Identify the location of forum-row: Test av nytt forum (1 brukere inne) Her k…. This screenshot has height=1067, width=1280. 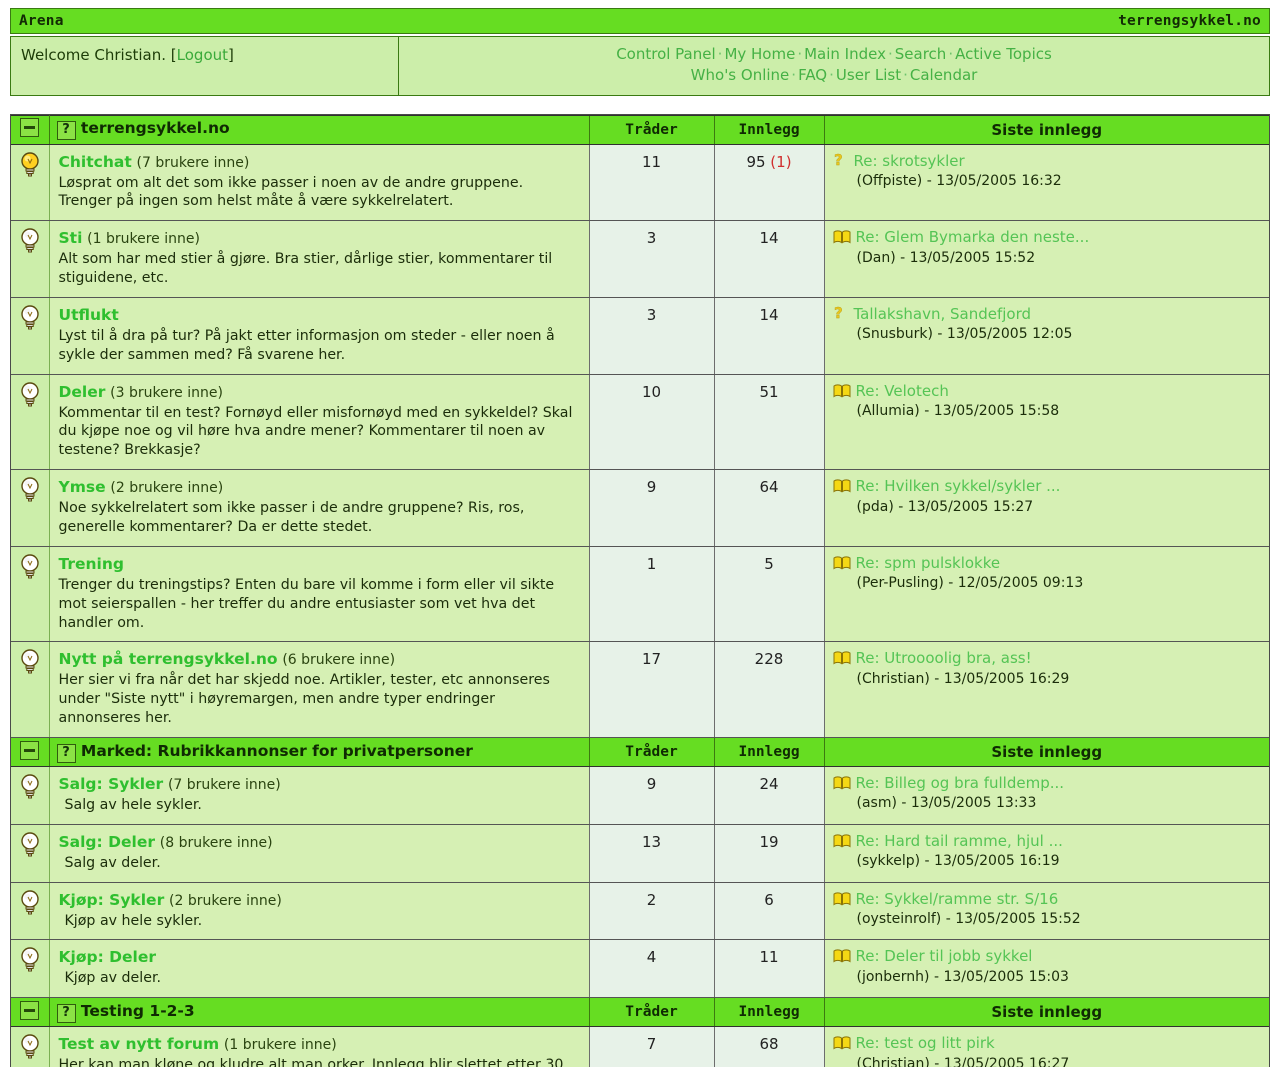
(640, 1046).